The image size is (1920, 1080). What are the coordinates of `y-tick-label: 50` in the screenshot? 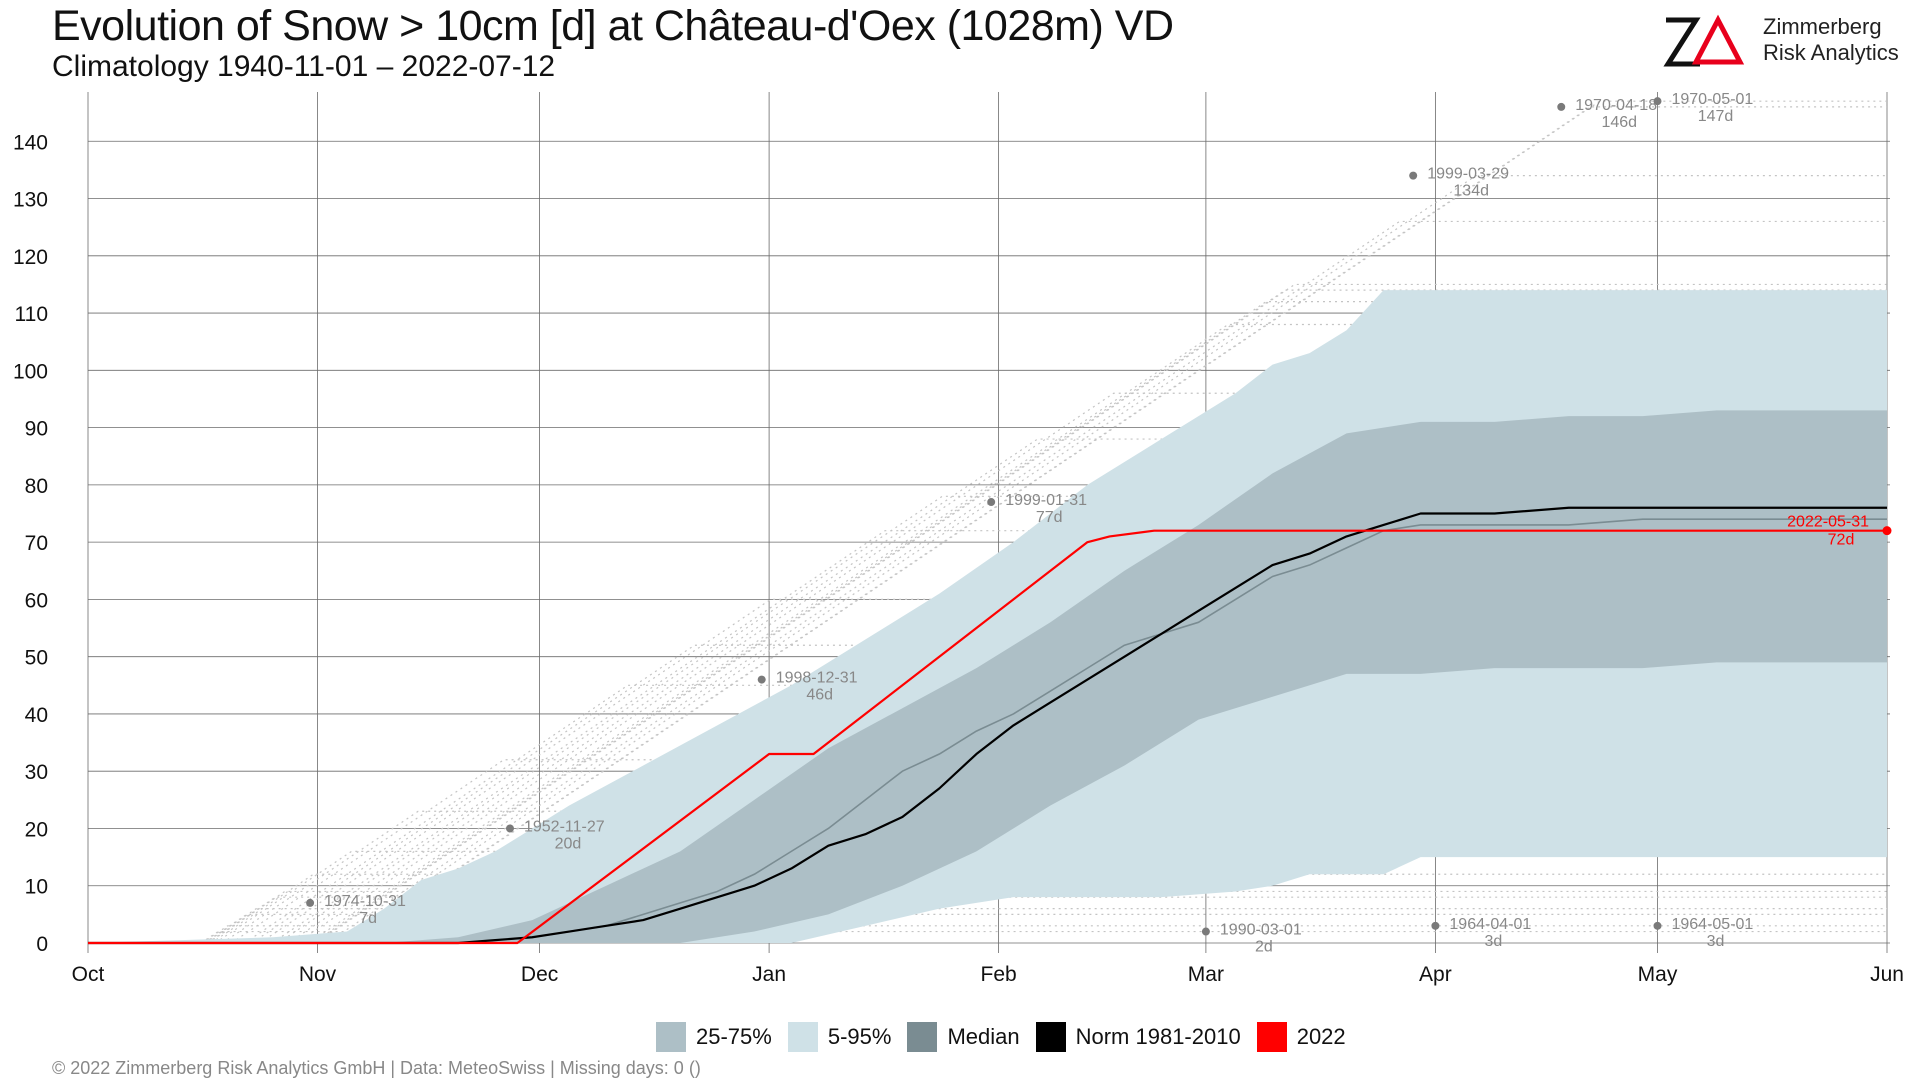 It's located at (36, 658).